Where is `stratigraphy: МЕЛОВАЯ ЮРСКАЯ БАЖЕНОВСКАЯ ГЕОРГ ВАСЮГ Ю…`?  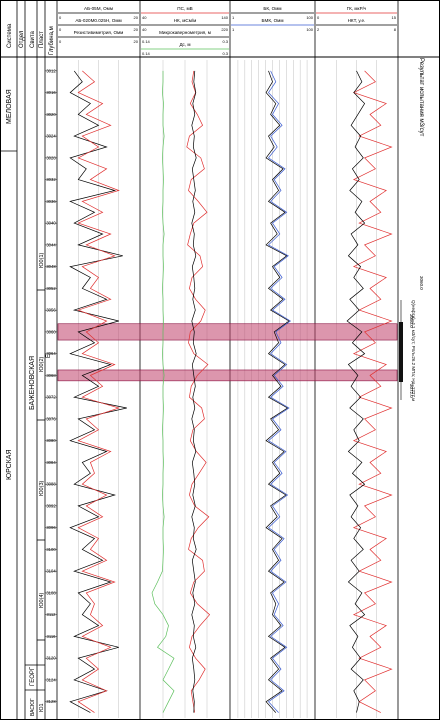
stratigraphy: МЕЛОВАЯ ЮРСКАЯ БАЖЕНОВСКАЯ ГЕОРГ ВАСЮГ Ю… is located at coordinates (26, 402).